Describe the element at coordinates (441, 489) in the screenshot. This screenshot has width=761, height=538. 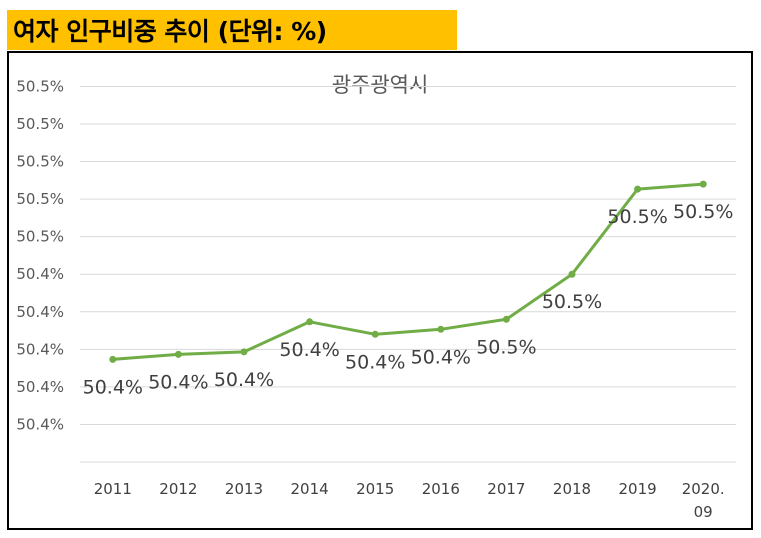
I see `x-tick-label: 2016` at that location.